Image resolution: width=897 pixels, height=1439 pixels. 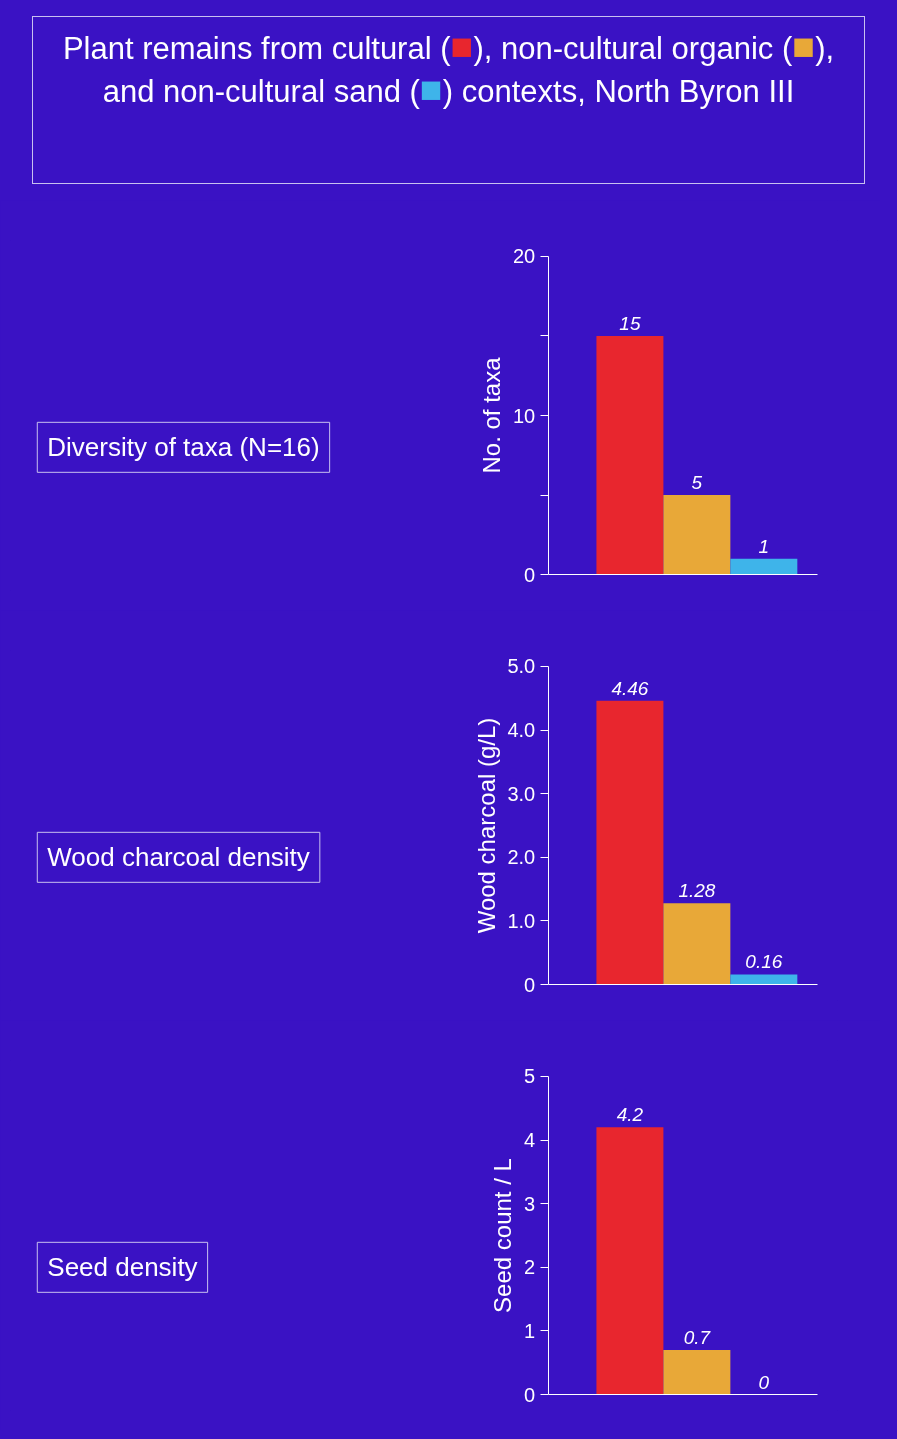 I want to click on data-label: 15, so click(x=630, y=323).